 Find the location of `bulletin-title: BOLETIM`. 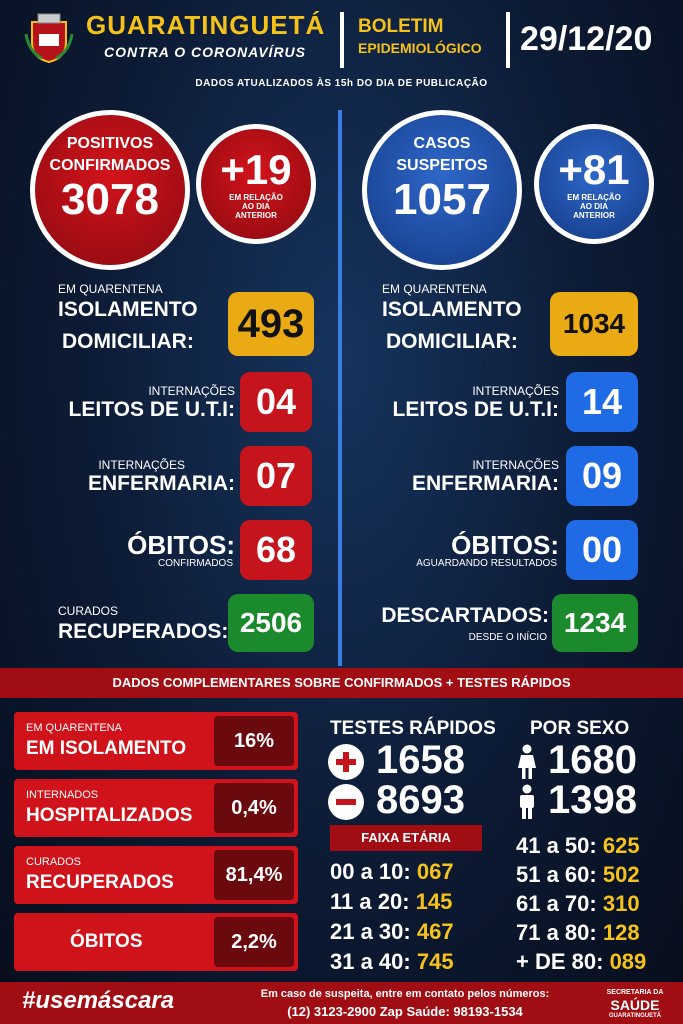

bulletin-title: BOLETIM is located at coordinates (401, 26).